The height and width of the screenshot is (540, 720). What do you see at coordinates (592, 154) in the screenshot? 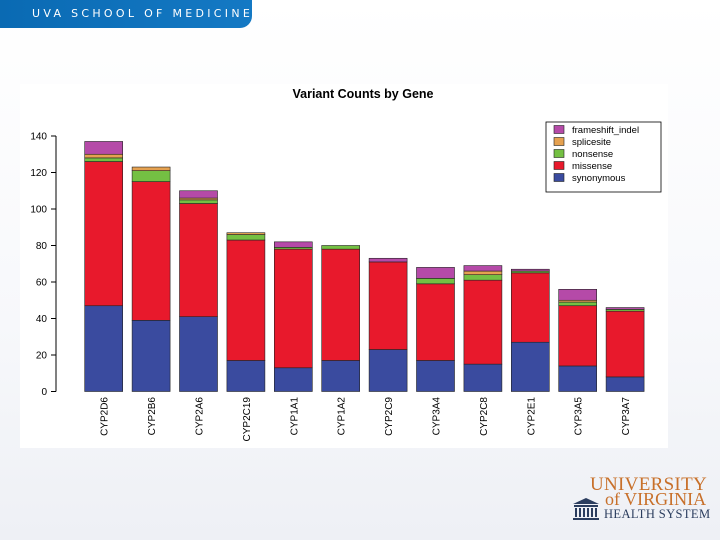
I see `legend-label: nonsense` at bounding box center [592, 154].